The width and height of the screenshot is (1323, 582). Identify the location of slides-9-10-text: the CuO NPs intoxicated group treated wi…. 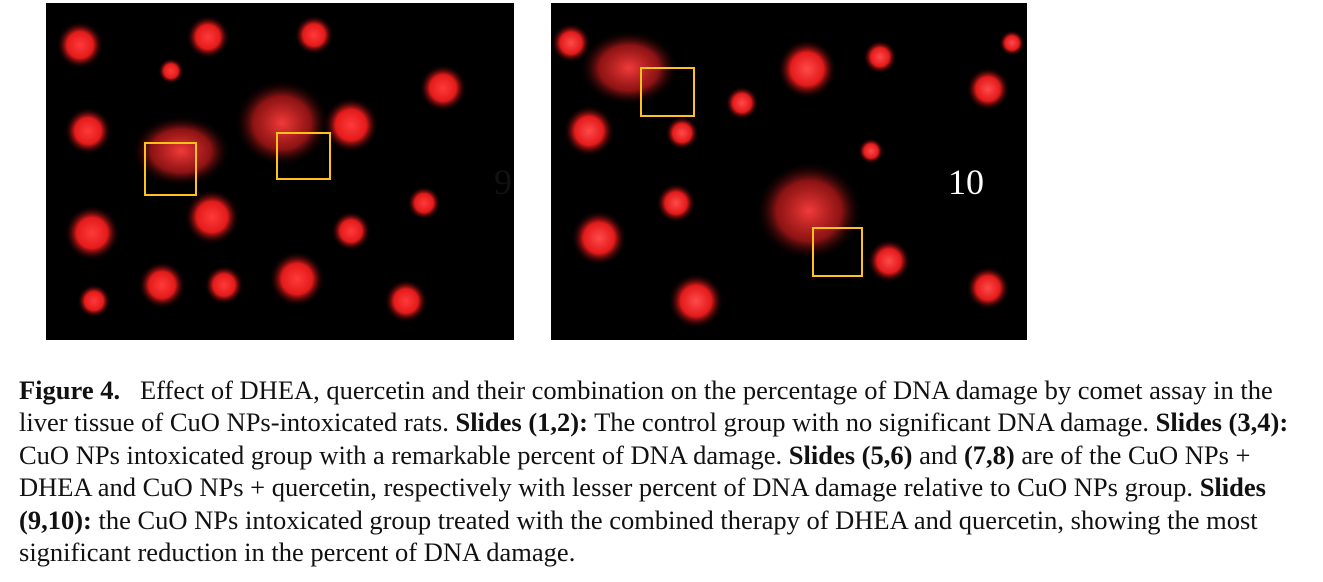
(638, 536).